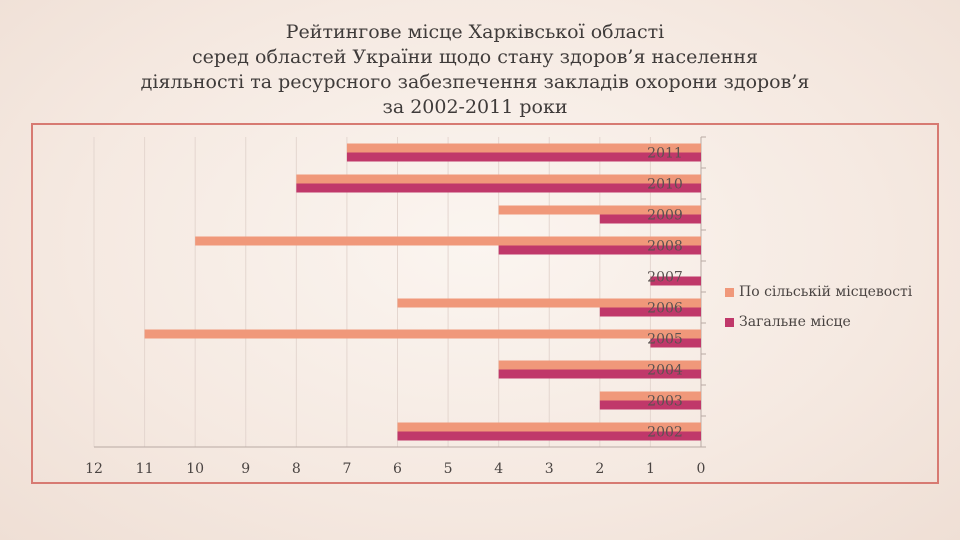  What do you see at coordinates (665, 154) in the screenshot?
I see `category-label: 2011` at bounding box center [665, 154].